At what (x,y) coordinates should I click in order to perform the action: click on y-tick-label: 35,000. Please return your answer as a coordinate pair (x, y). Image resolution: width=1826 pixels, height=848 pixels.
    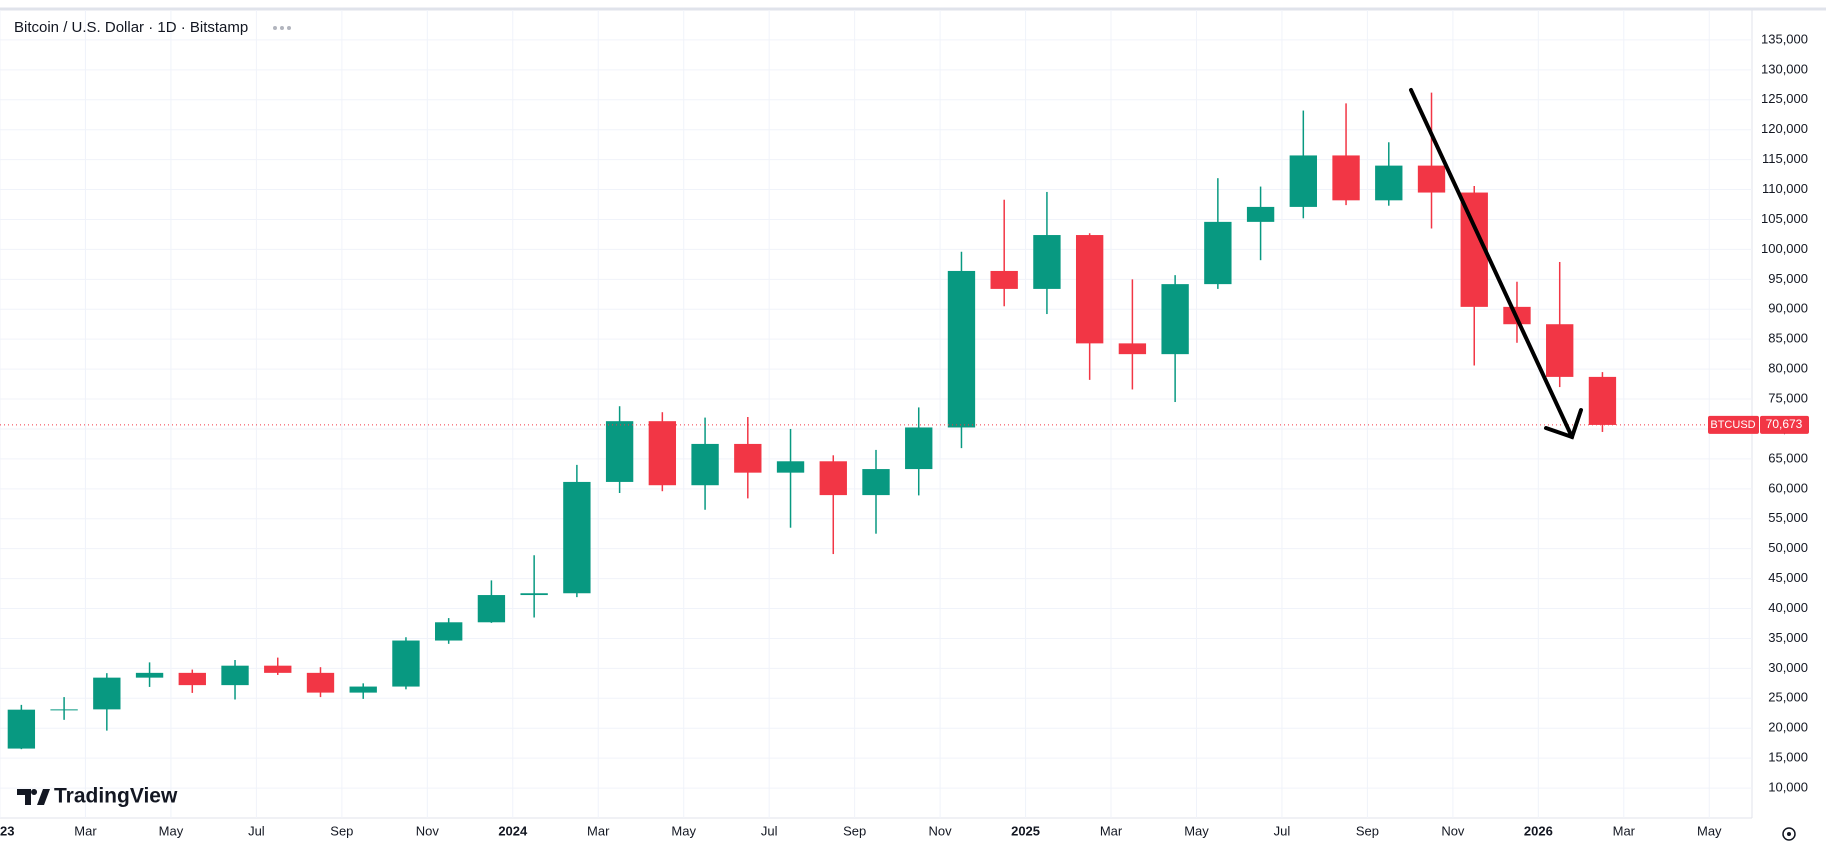
    Looking at the image, I should click on (1788, 637).